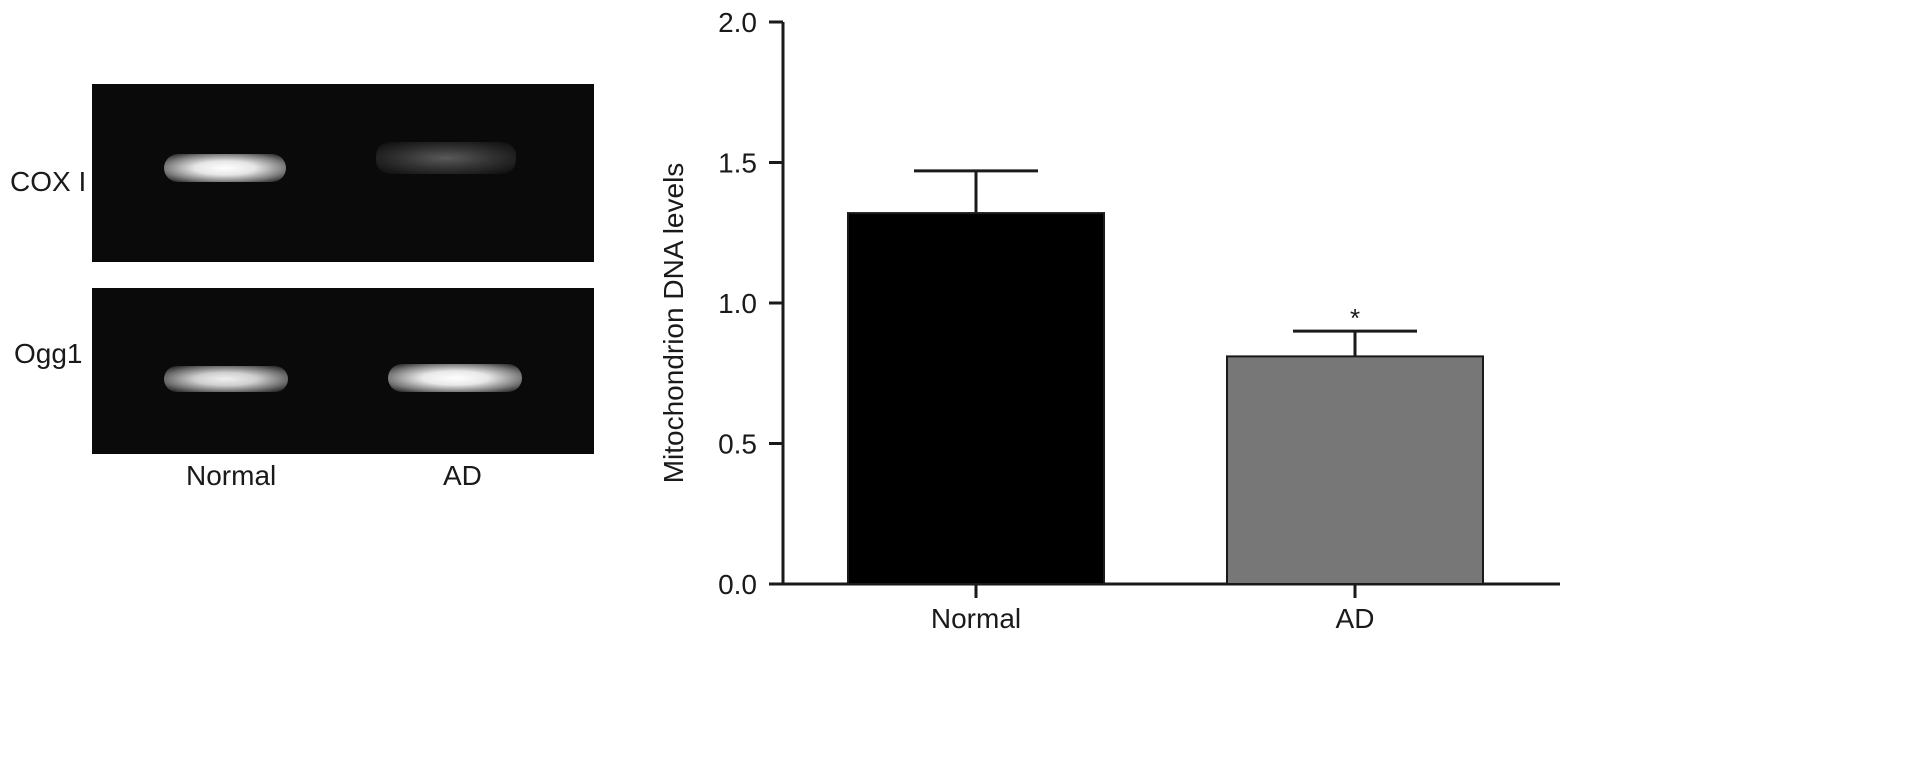  I want to click on gel-lane-label-normal: Normal, so click(231, 475).